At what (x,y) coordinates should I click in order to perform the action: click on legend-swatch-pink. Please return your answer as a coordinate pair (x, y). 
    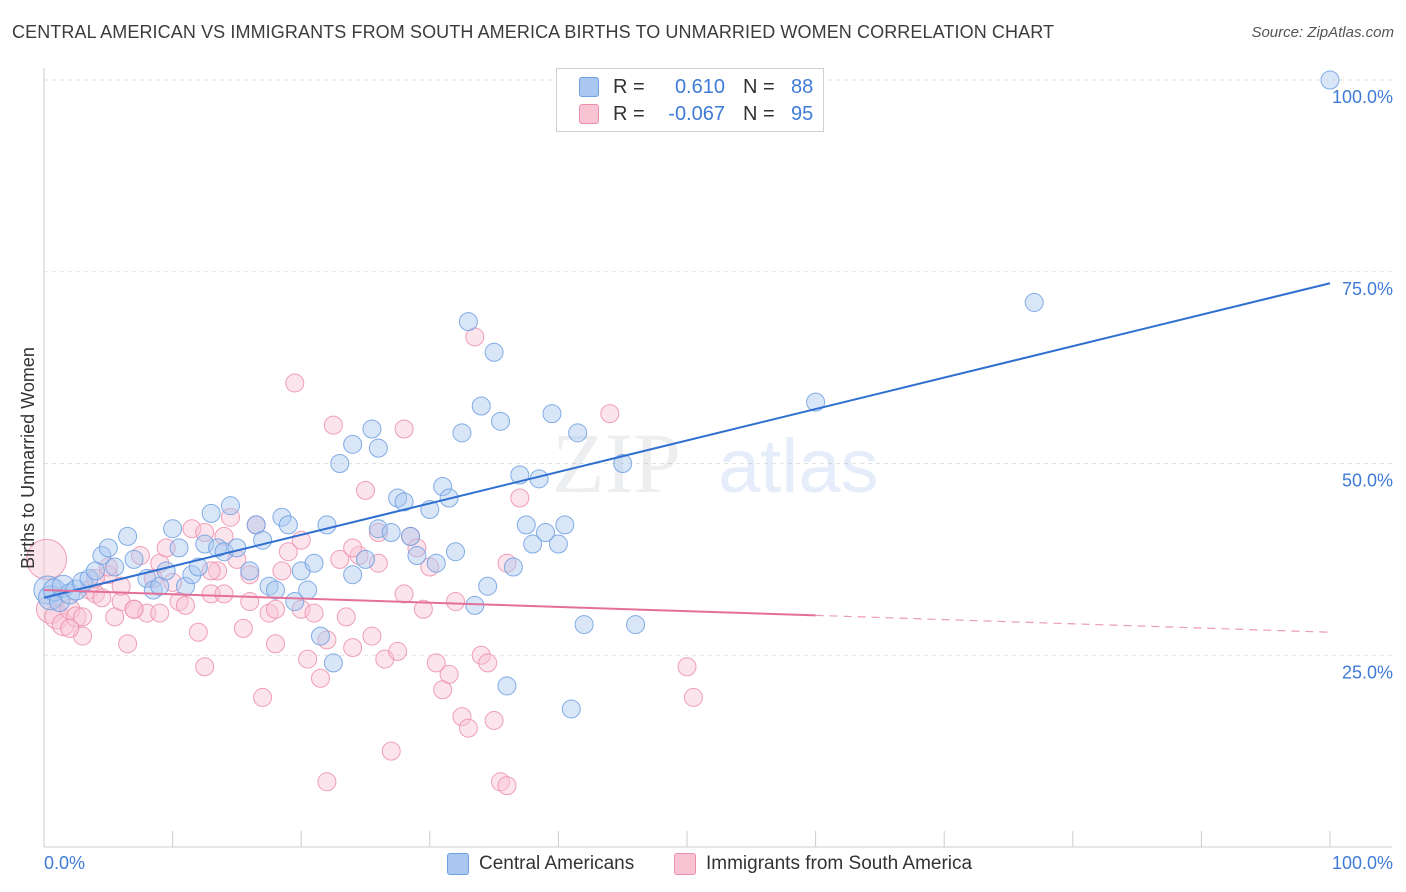
    Looking at the image, I should click on (589, 114).